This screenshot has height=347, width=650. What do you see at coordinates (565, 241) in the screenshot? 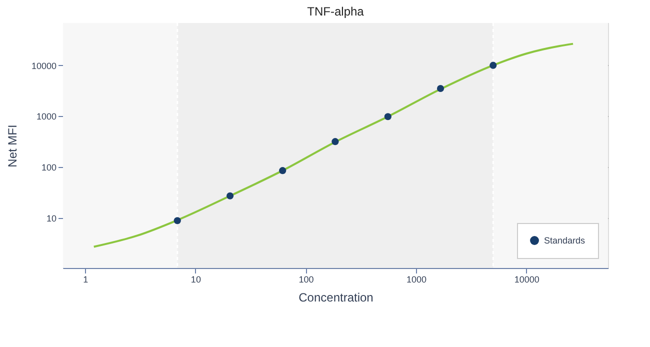
I see `legend-label: Standards` at bounding box center [565, 241].